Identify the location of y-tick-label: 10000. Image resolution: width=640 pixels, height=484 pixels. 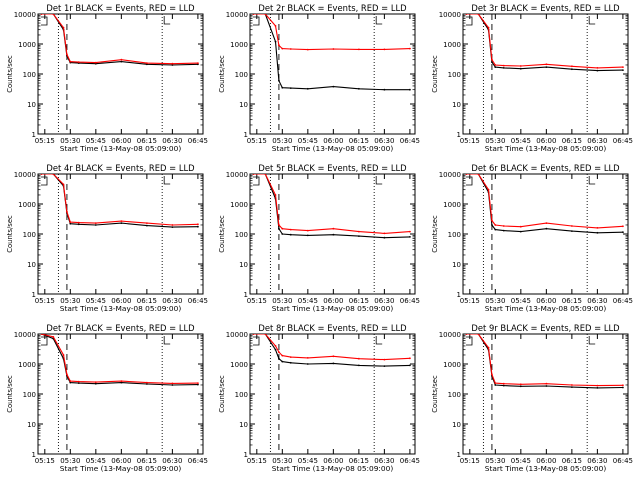
(450, 15).